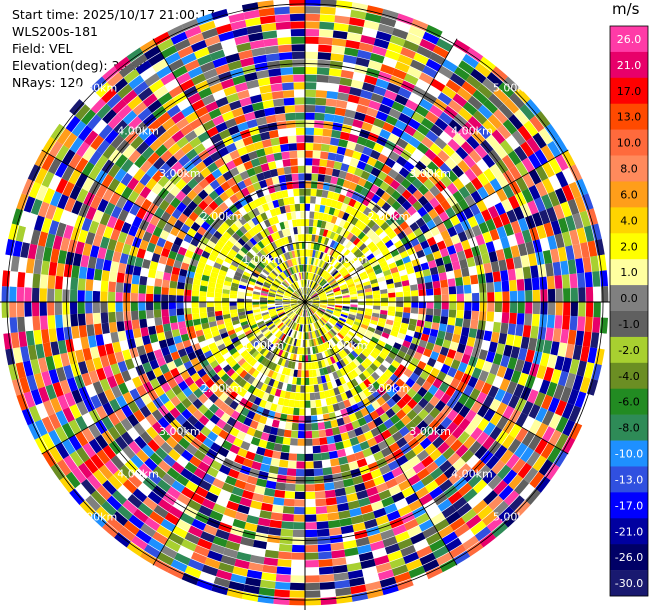 The width and height of the screenshot is (650, 610). I want to click on azimuth-spoke, so click(229, 433).